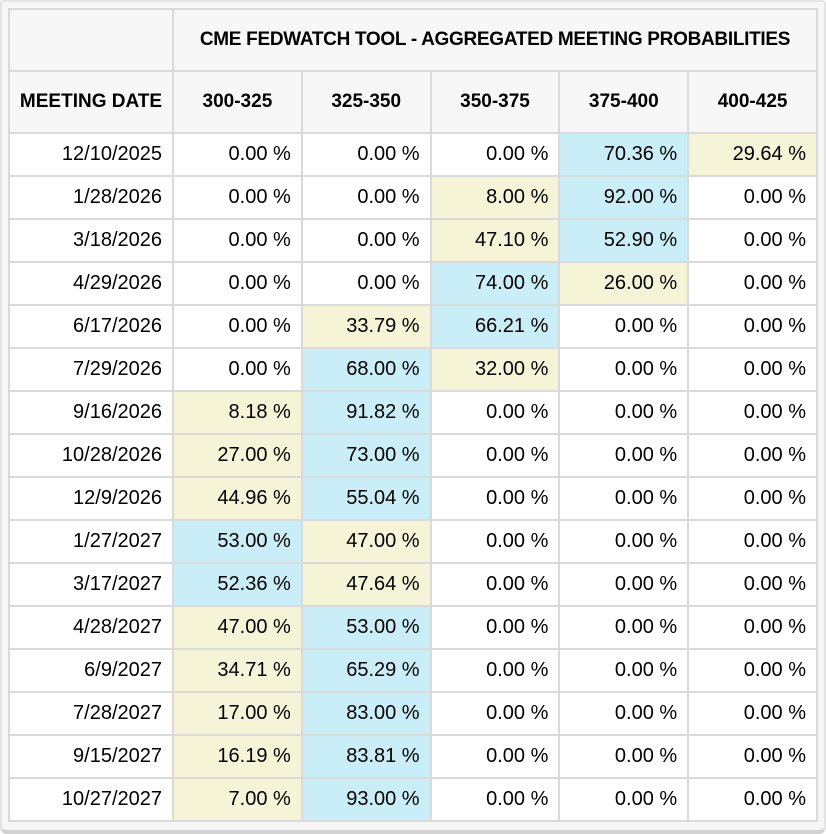 The image size is (826, 834). What do you see at coordinates (366, 799) in the screenshot?
I see `probability-cell: 93.00 %` at bounding box center [366, 799].